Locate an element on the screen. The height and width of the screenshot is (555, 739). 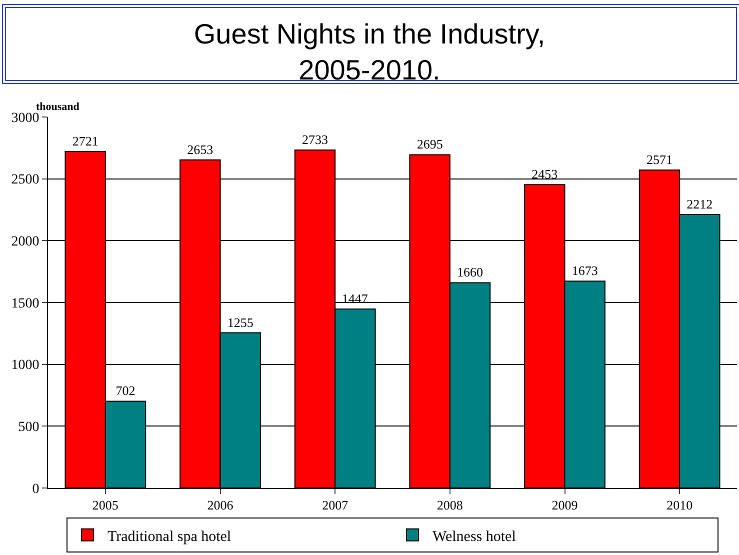
x-tick-label: 2007 is located at coordinates (335, 505).